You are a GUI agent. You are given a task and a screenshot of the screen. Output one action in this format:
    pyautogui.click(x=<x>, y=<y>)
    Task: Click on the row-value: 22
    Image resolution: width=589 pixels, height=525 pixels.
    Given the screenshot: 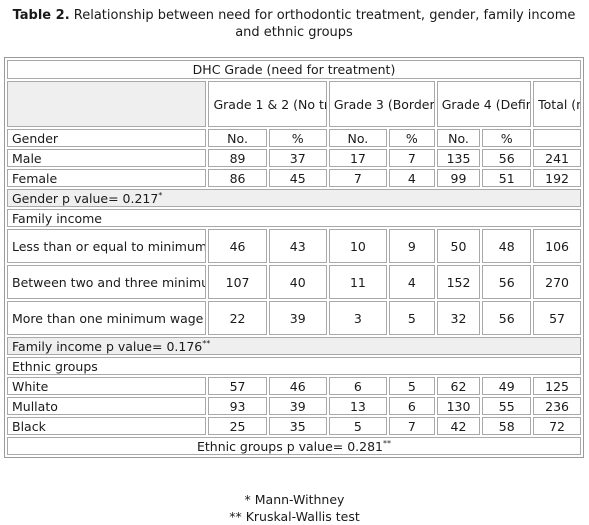 What is the action you would take?
    pyautogui.click(x=237, y=318)
    